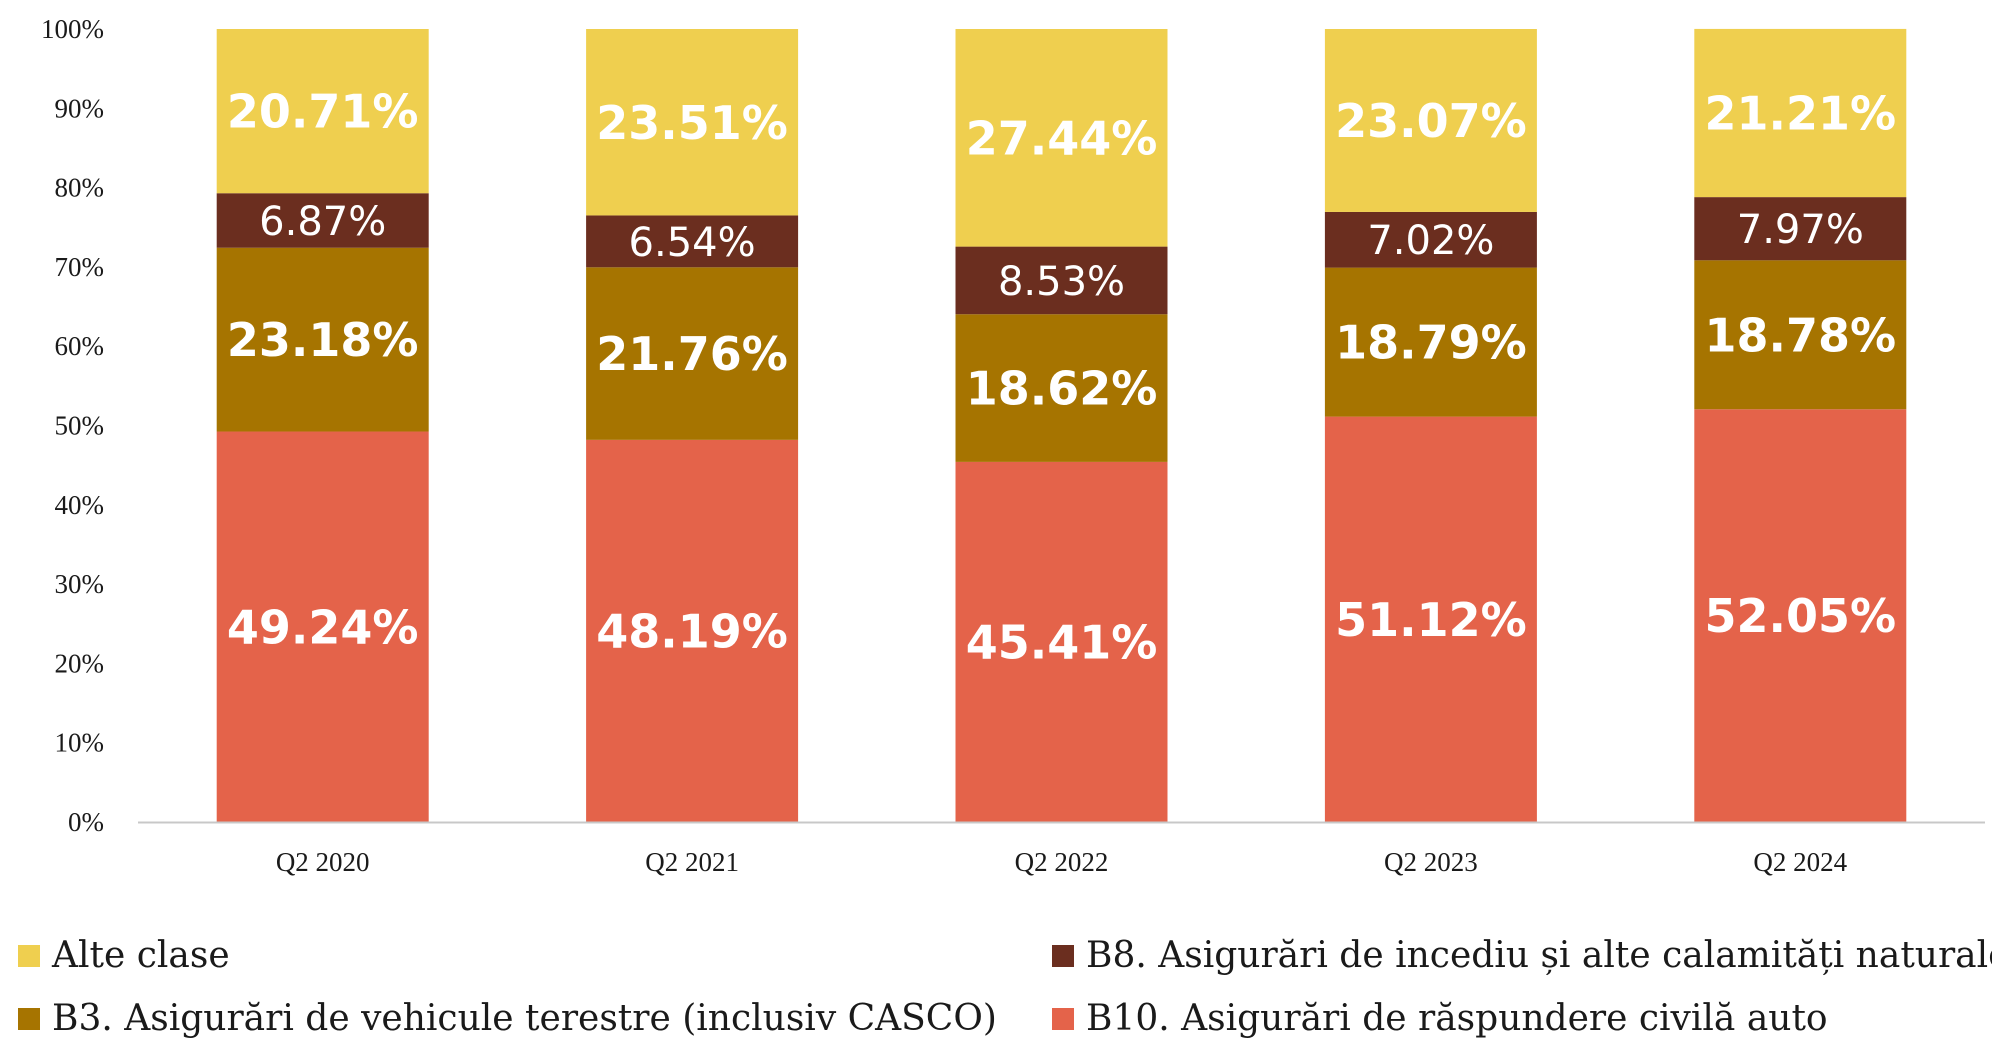 Image resolution: width=1992 pixels, height=1060 pixels. I want to click on legend-label-b10: B10. Asigurări de răspundere civilă auto, so click(1457, 1018).